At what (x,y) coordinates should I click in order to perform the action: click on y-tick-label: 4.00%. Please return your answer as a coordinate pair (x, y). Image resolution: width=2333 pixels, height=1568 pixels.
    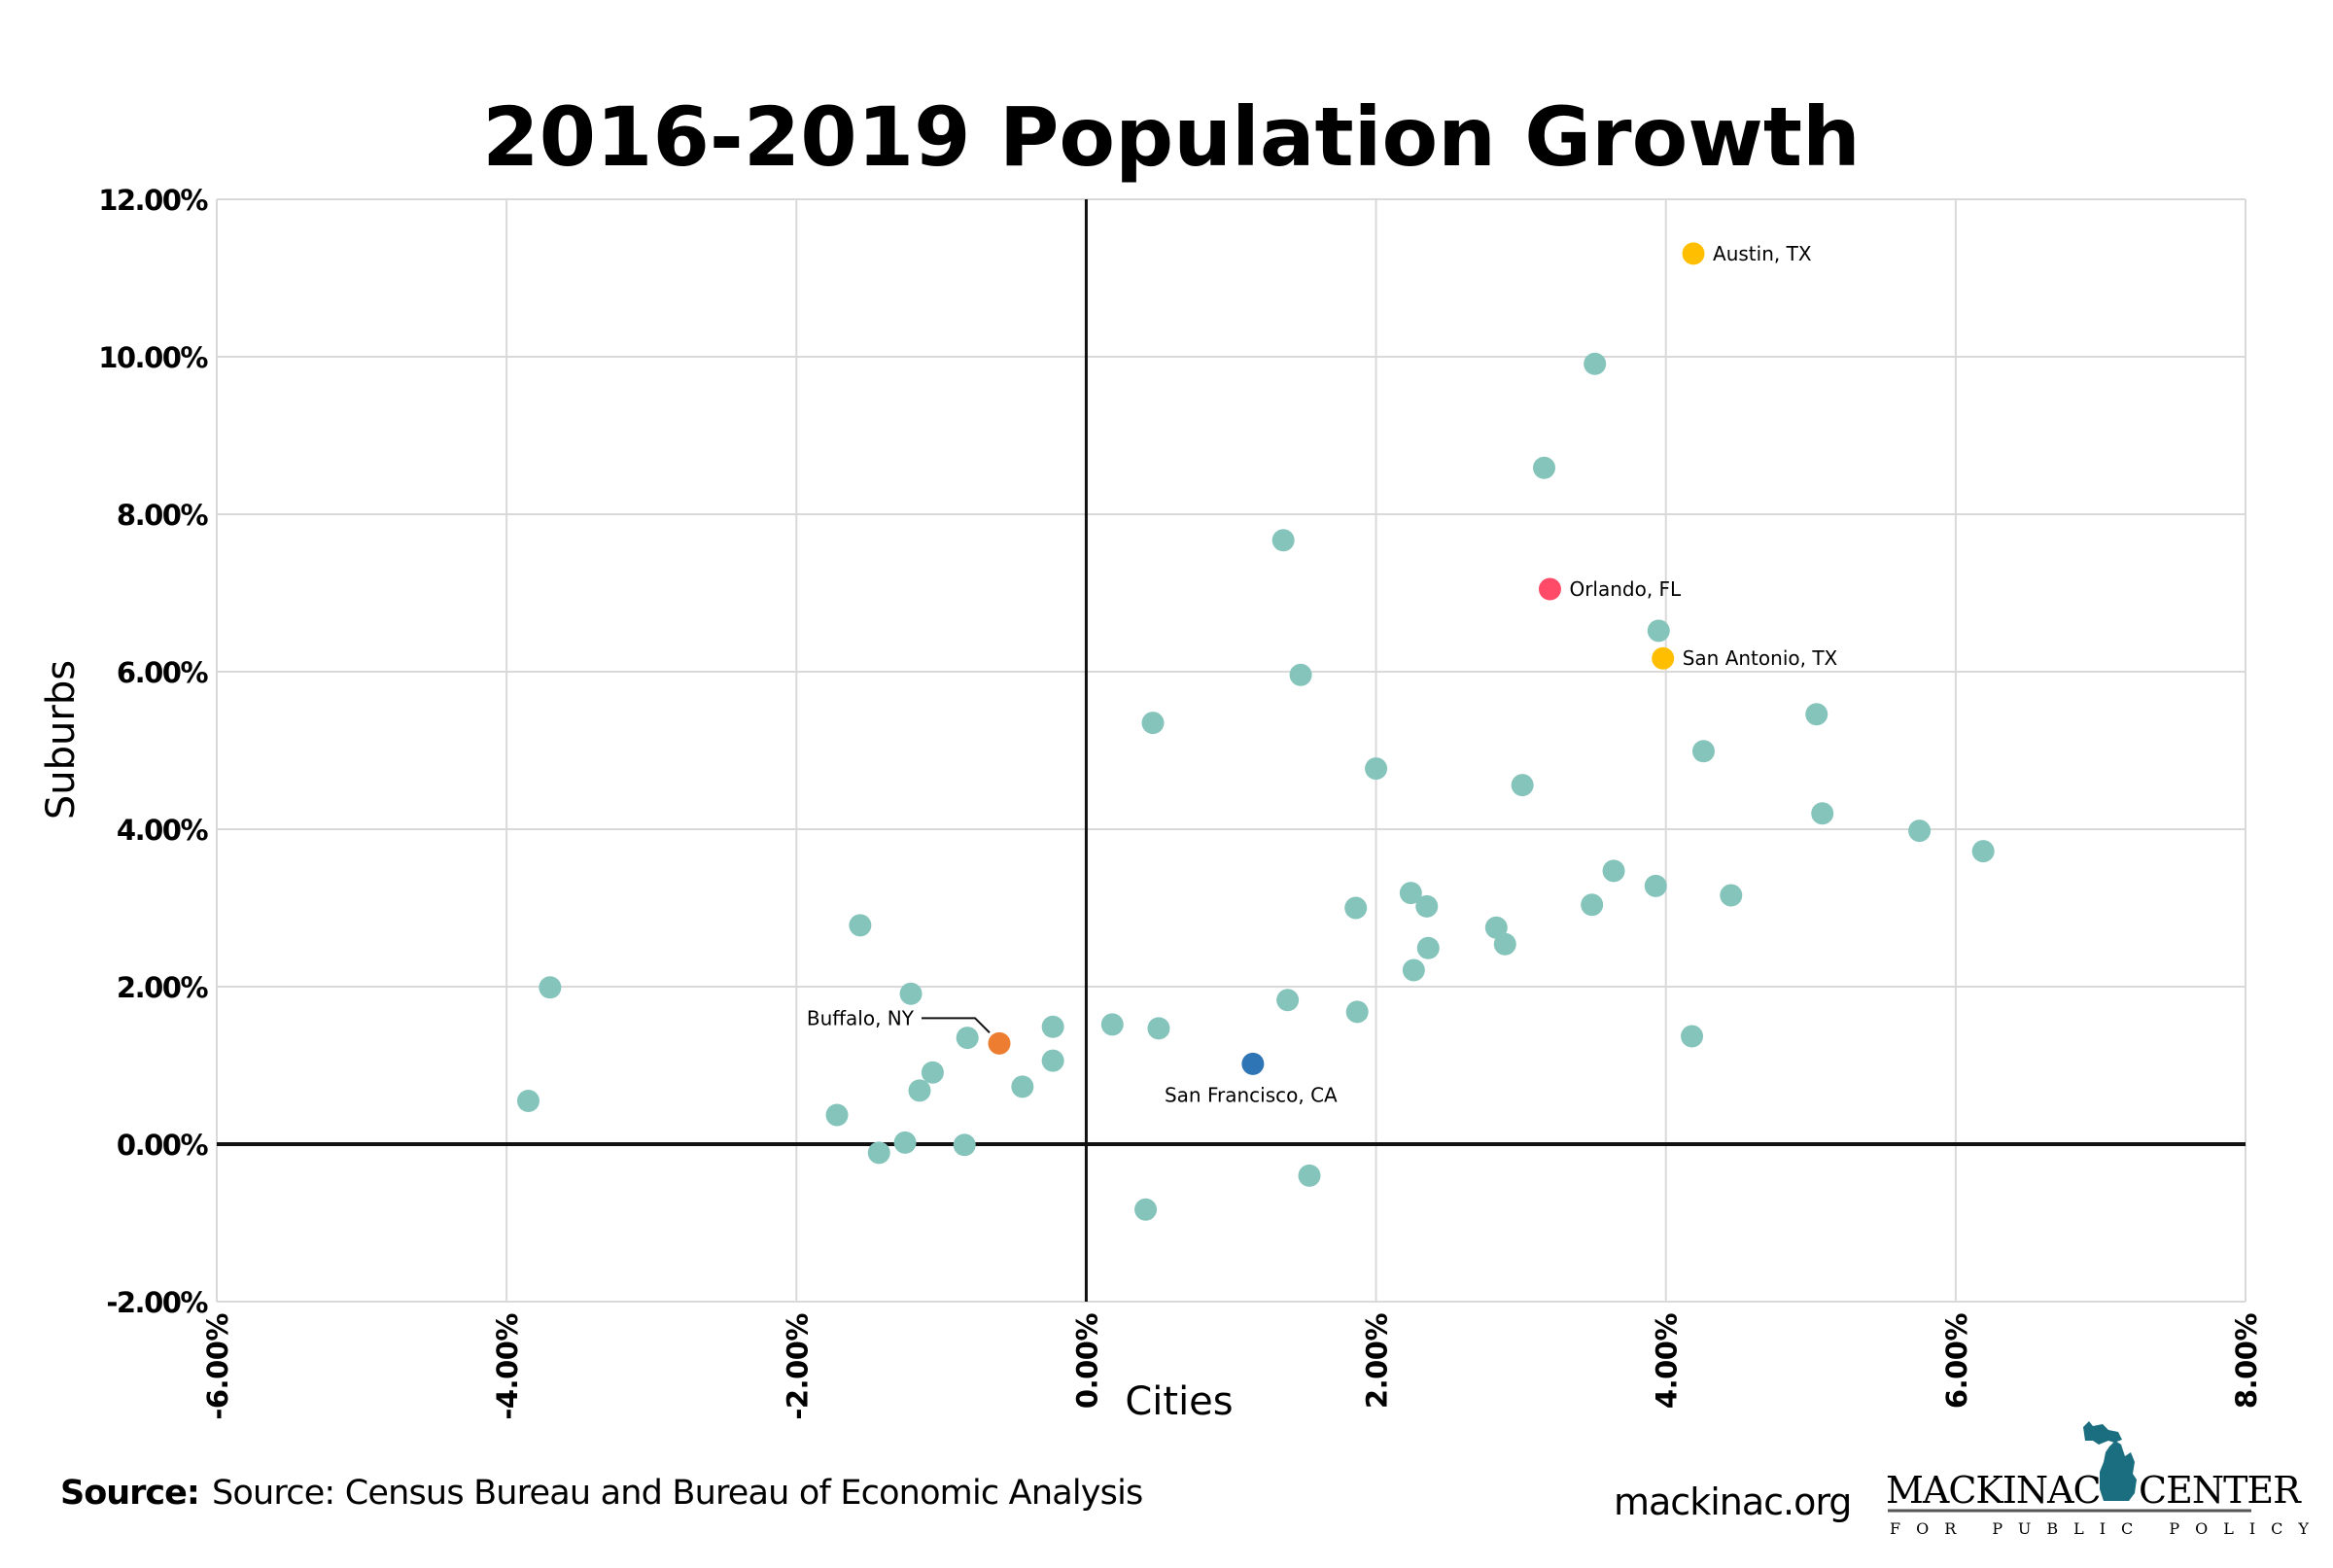
    Looking at the image, I should click on (163, 830).